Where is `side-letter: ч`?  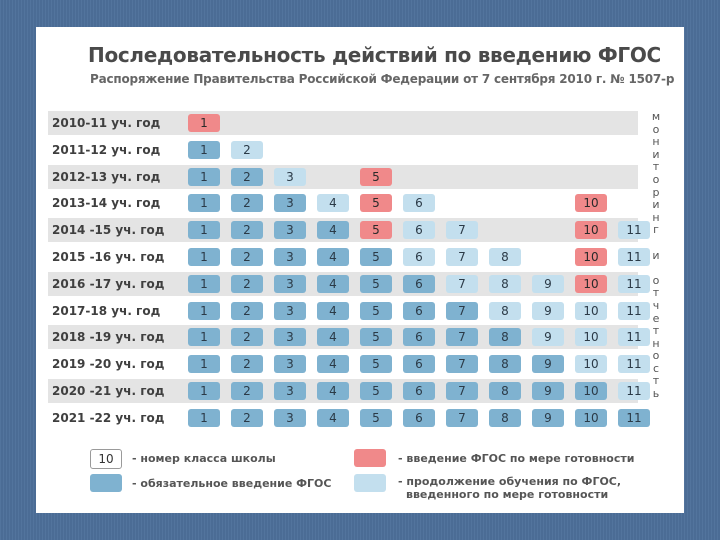 side-letter: ч is located at coordinates (656, 305).